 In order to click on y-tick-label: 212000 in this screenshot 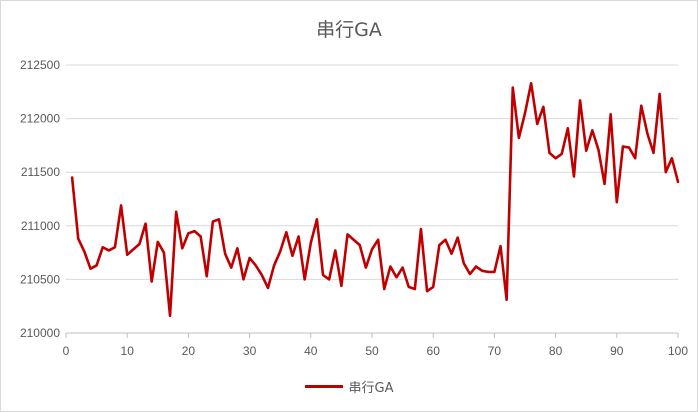, I will do `click(40, 119)`.